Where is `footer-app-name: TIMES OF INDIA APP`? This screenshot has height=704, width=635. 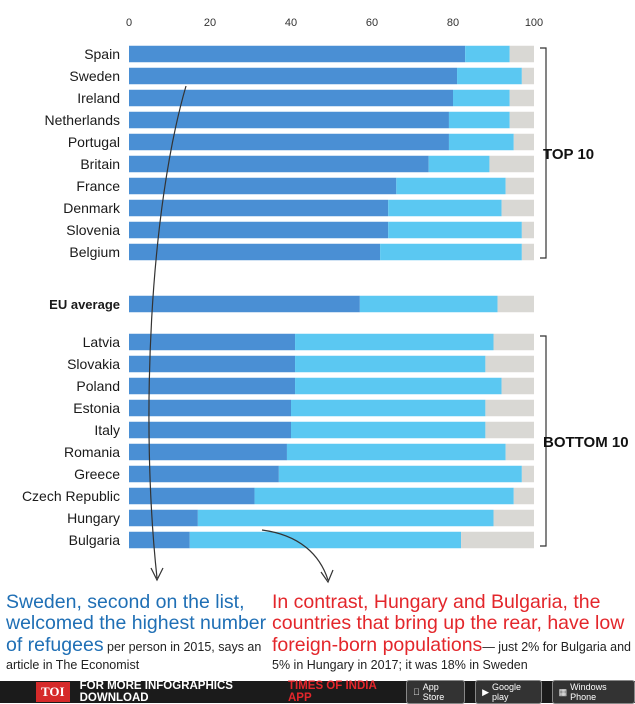 footer-app-name: TIMES OF INDIA APP is located at coordinates (332, 692).